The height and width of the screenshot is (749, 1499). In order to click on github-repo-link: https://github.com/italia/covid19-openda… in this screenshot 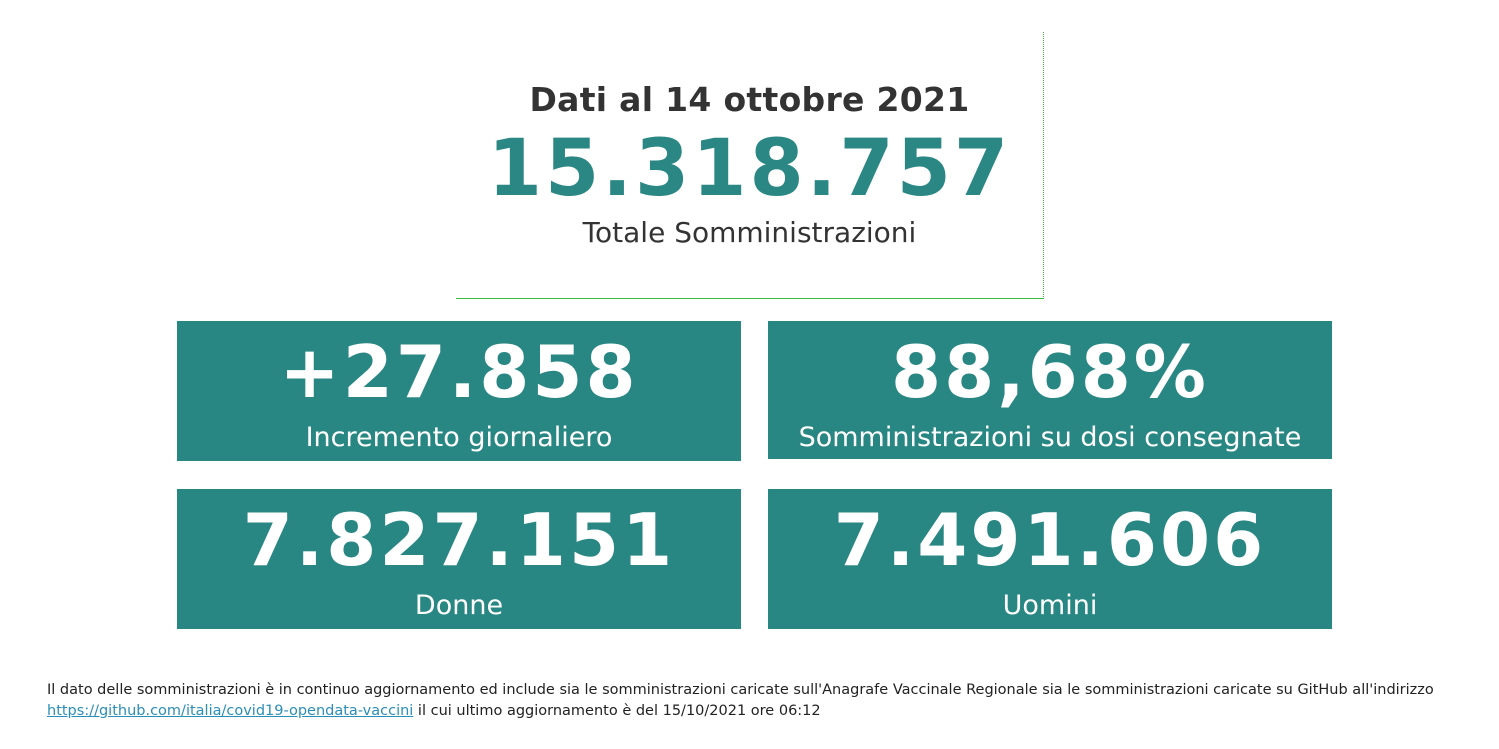, I will do `click(230, 711)`.